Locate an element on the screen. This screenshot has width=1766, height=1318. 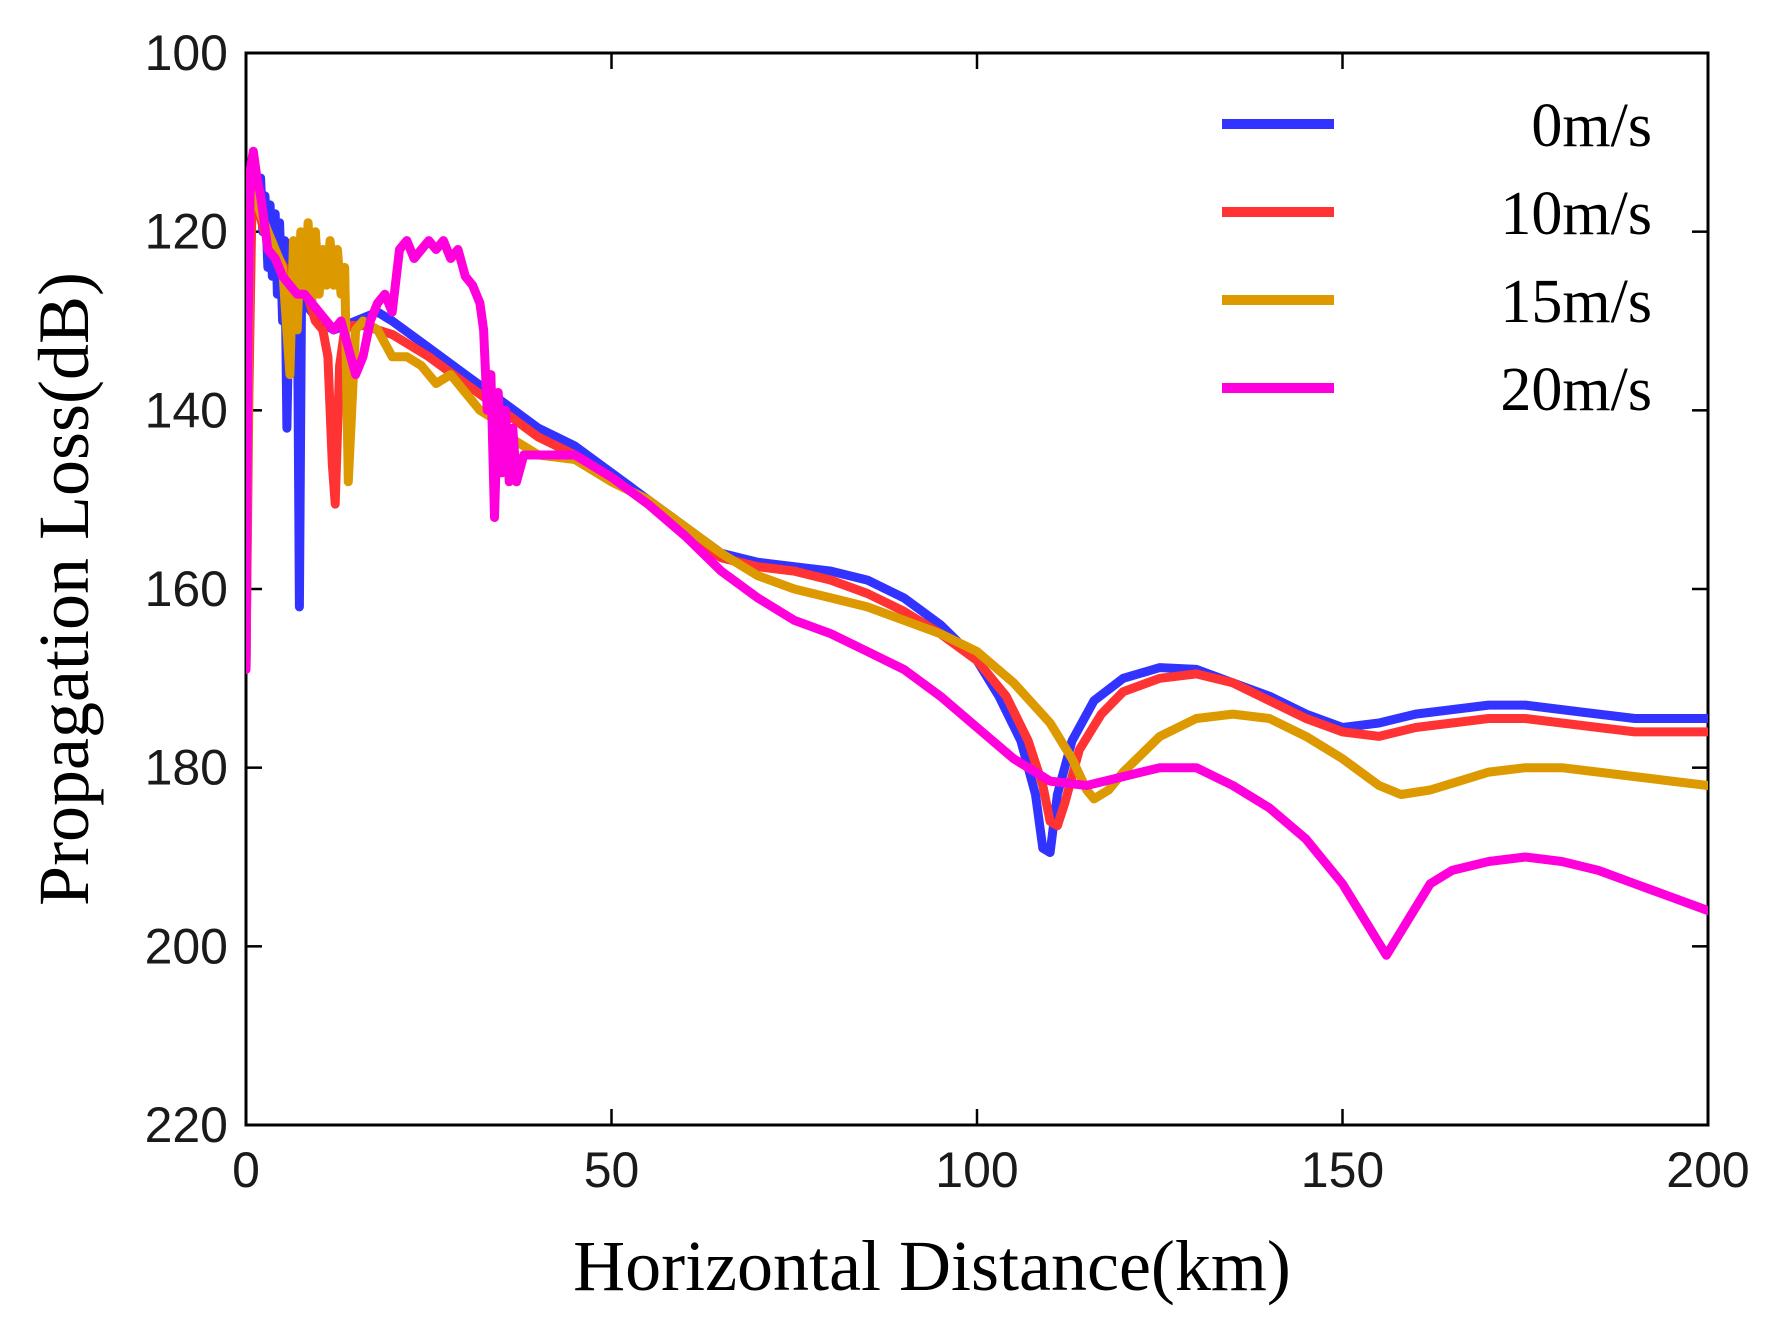
legend-label-15m-s: 15m/s is located at coordinates (1576, 302).